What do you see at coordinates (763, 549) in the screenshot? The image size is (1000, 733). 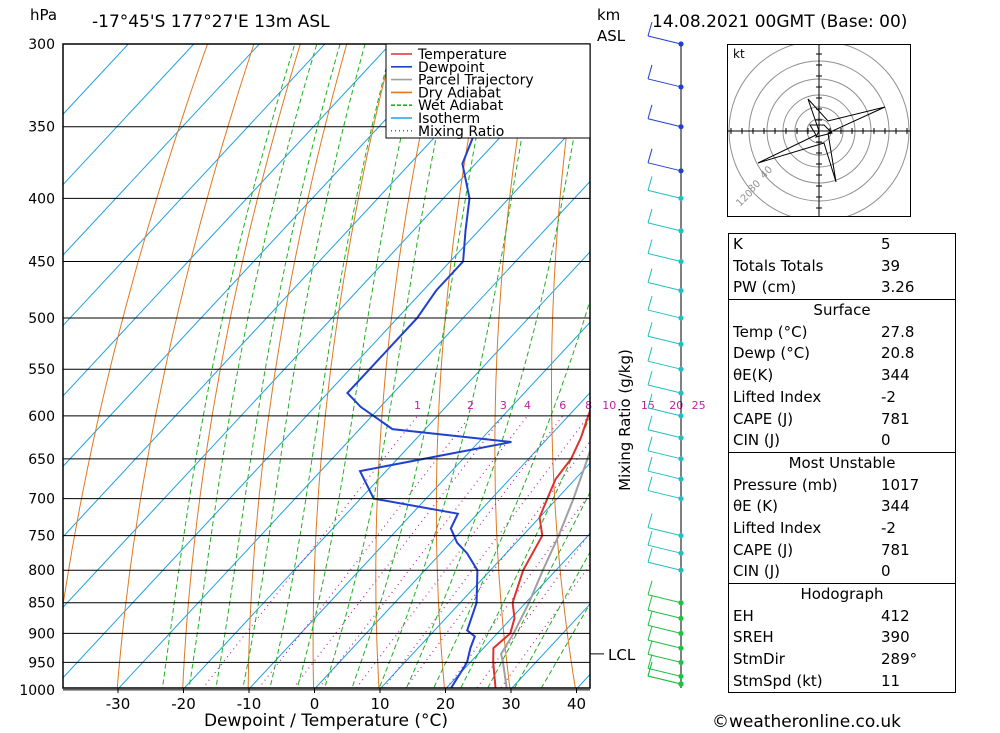 I see `row-label: CAPE (J)` at bounding box center [763, 549].